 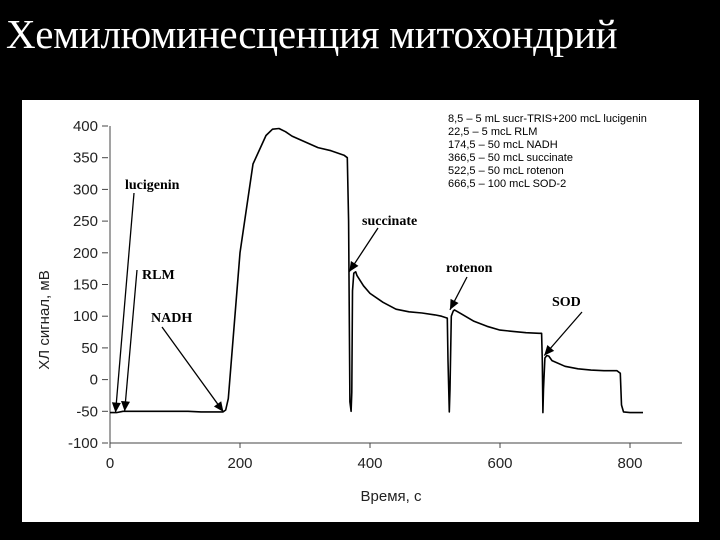 I want to click on legend-entry: 366,5 – 50 mcL succinate, so click(x=510, y=158).